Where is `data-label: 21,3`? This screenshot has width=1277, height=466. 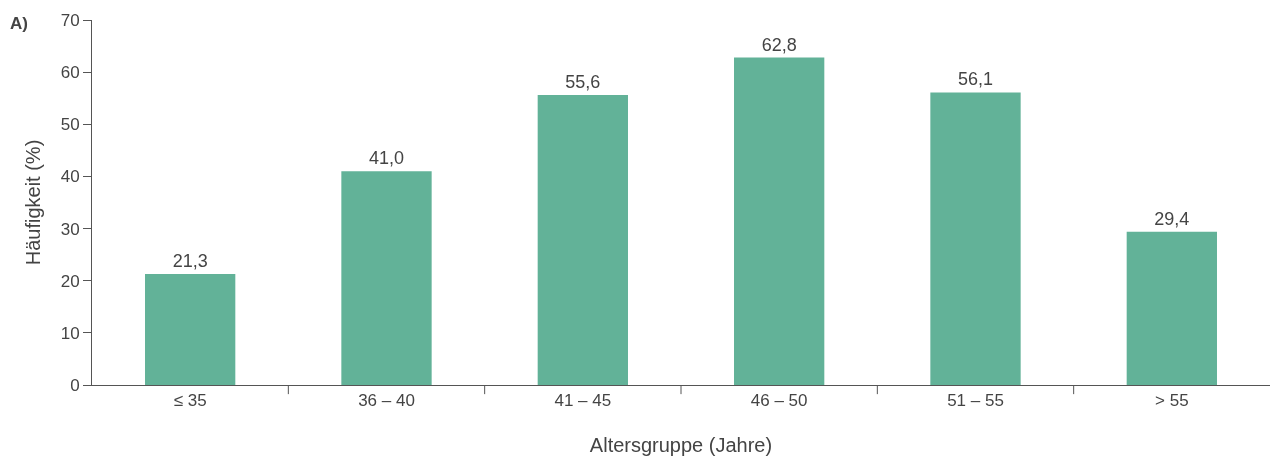 data-label: 21,3 is located at coordinates (190, 260).